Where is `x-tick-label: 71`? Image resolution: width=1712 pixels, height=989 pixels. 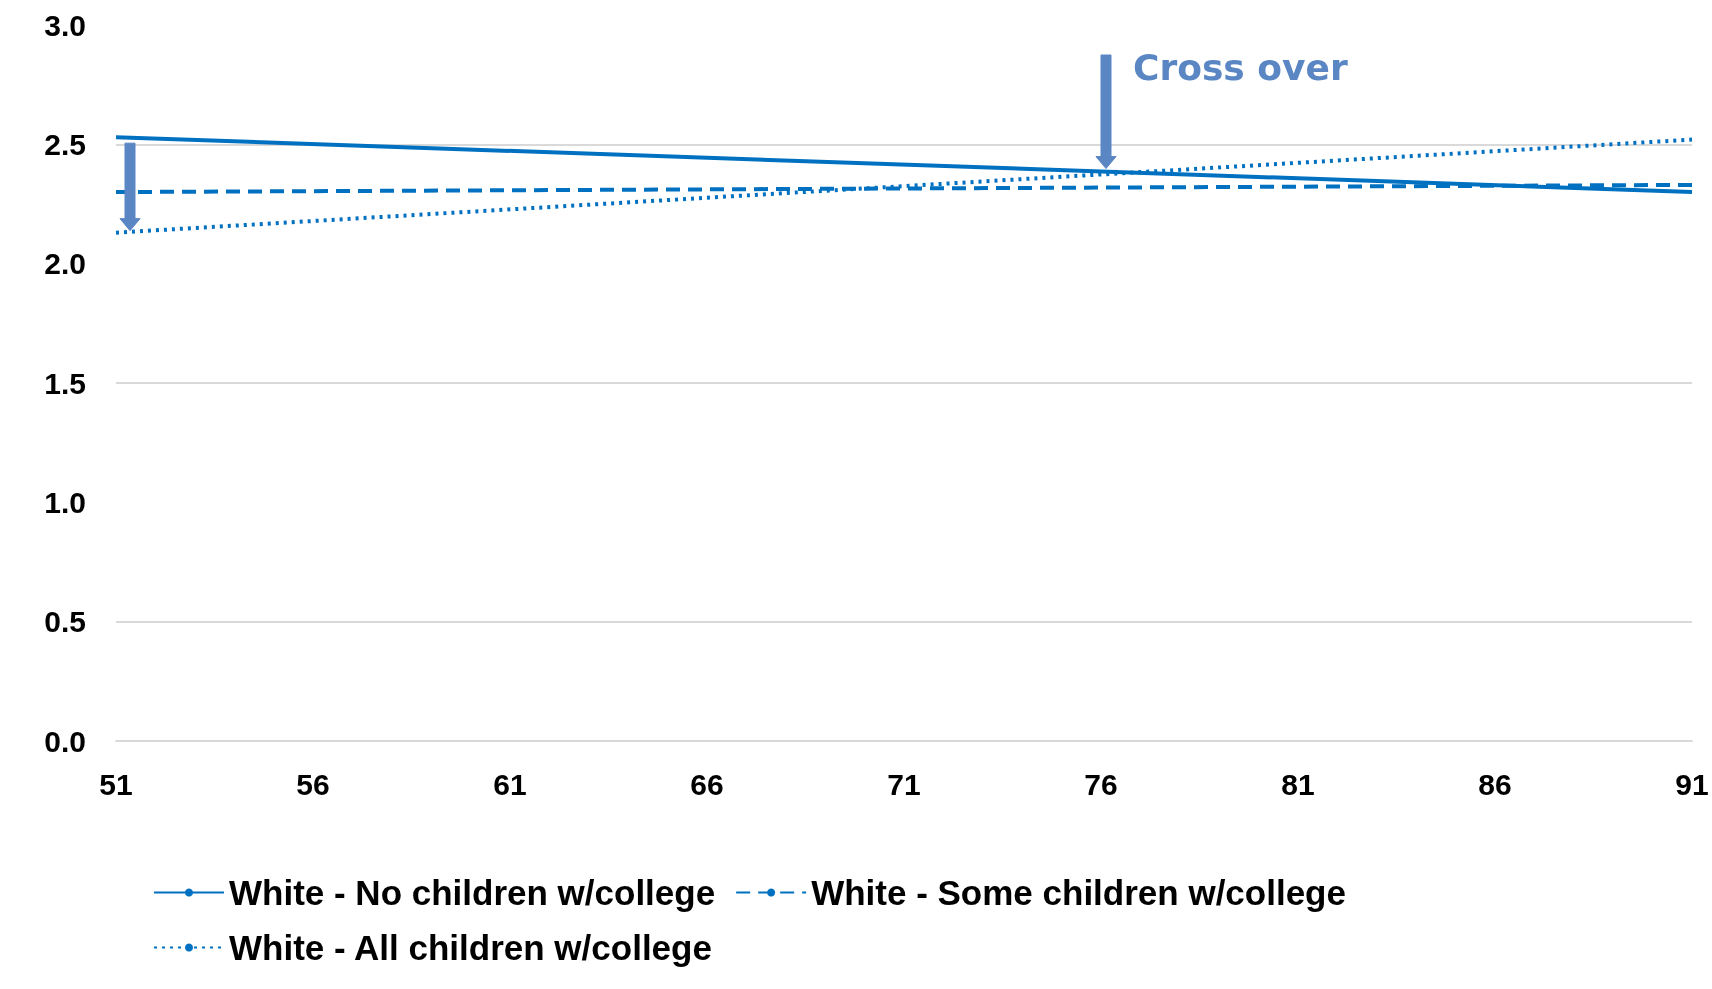 x-tick-label: 71 is located at coordinates (904, 784).